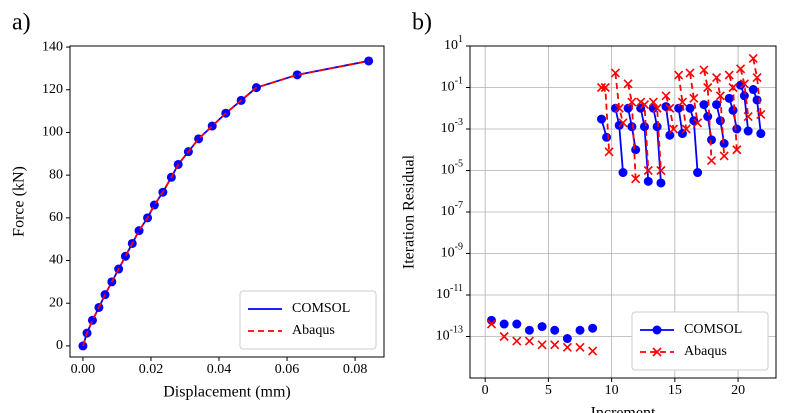 Image resolution: width=789 pixels, height=413 pixels. I want to click on x-tick-label: 20, so click(738, 390).